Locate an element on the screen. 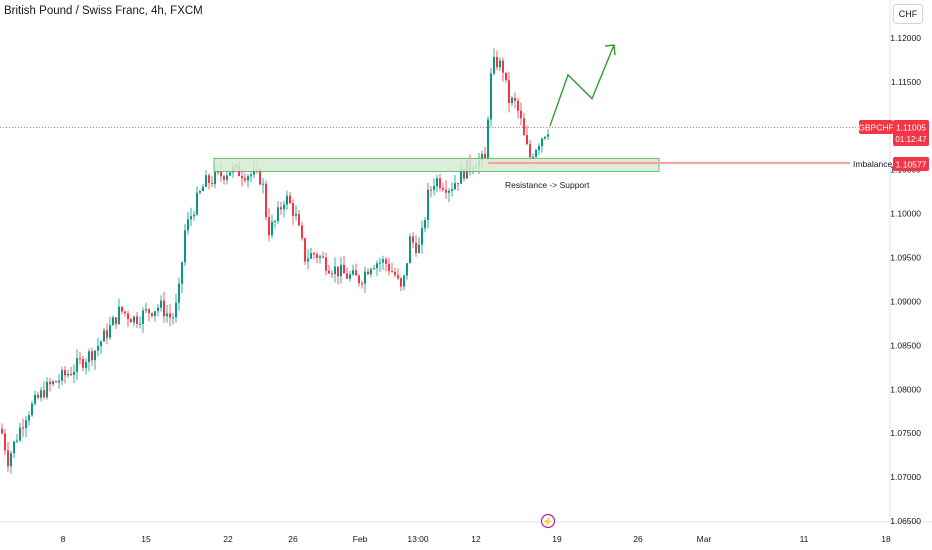 Image resolution: width=932 pixels, height=550 pixels. lightning-icon: ⚡ is located at coordinates (547, 522).